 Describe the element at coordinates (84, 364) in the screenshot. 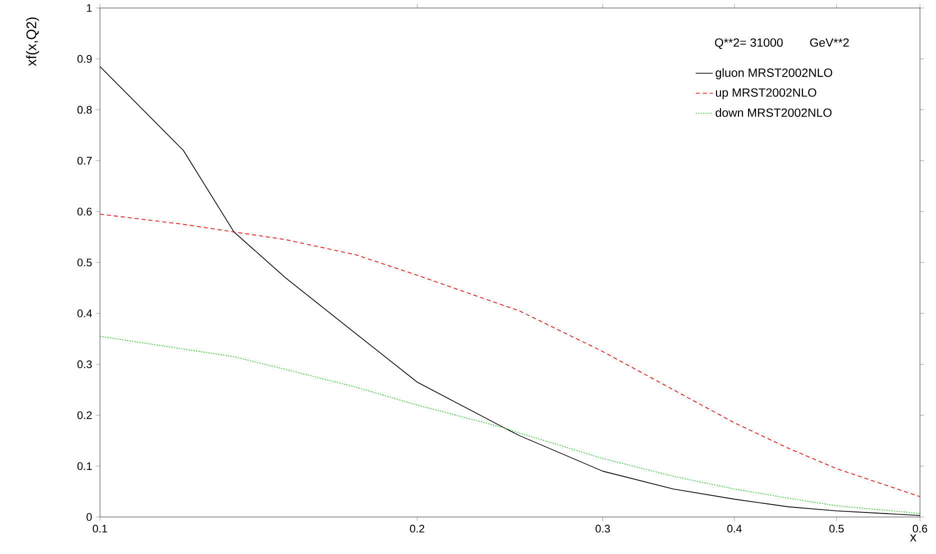

I see `y-tick-label: 0.3` at that location.